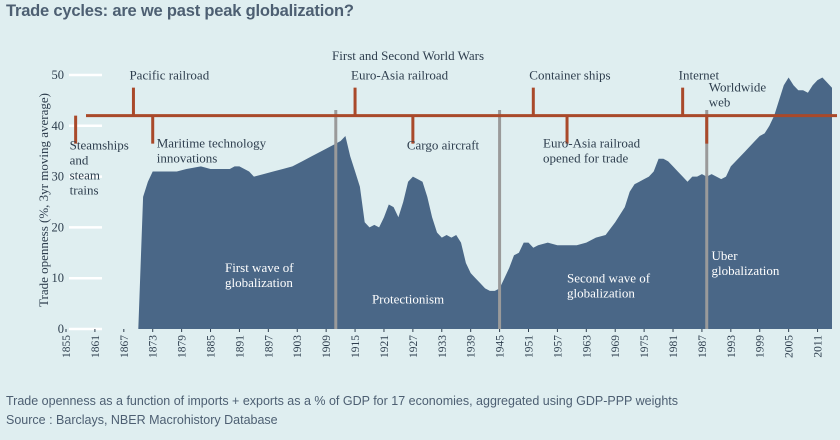 Image resolution: width=840 pixels, height=440 pixels. What do you see at coordinates (183, 346) in the screenshot?
I see `x-tick-label: 1879` at bounding box center [183, 346].